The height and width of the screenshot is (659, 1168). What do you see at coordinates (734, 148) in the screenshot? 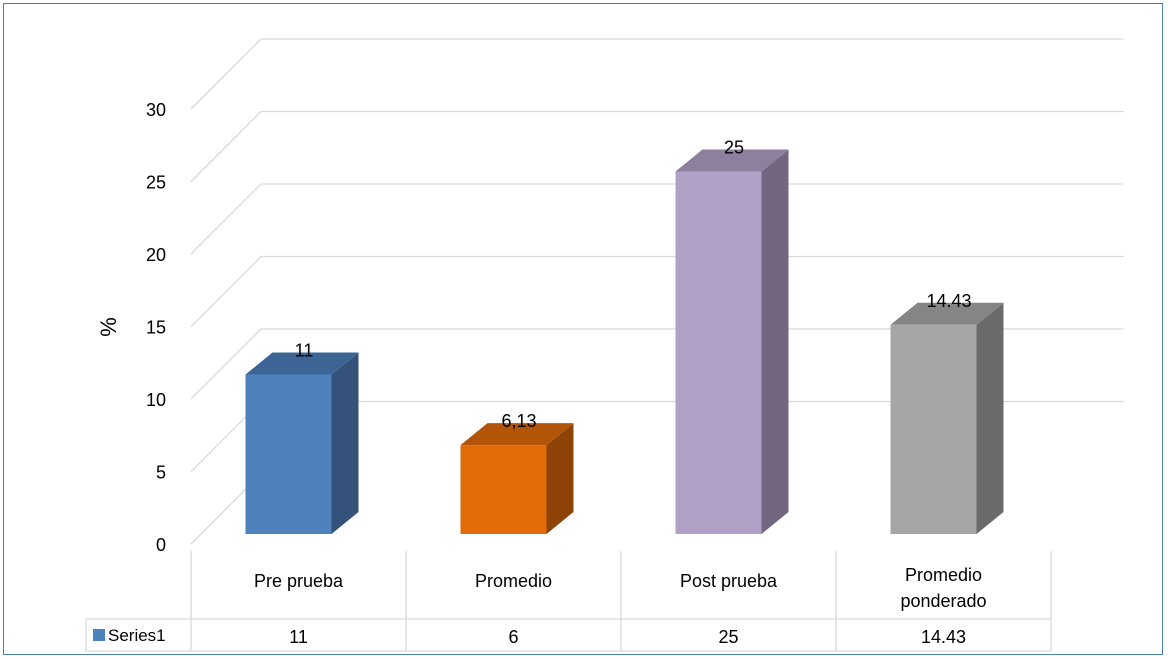
I see `data-label: 25` at bounding box center [734, 148].